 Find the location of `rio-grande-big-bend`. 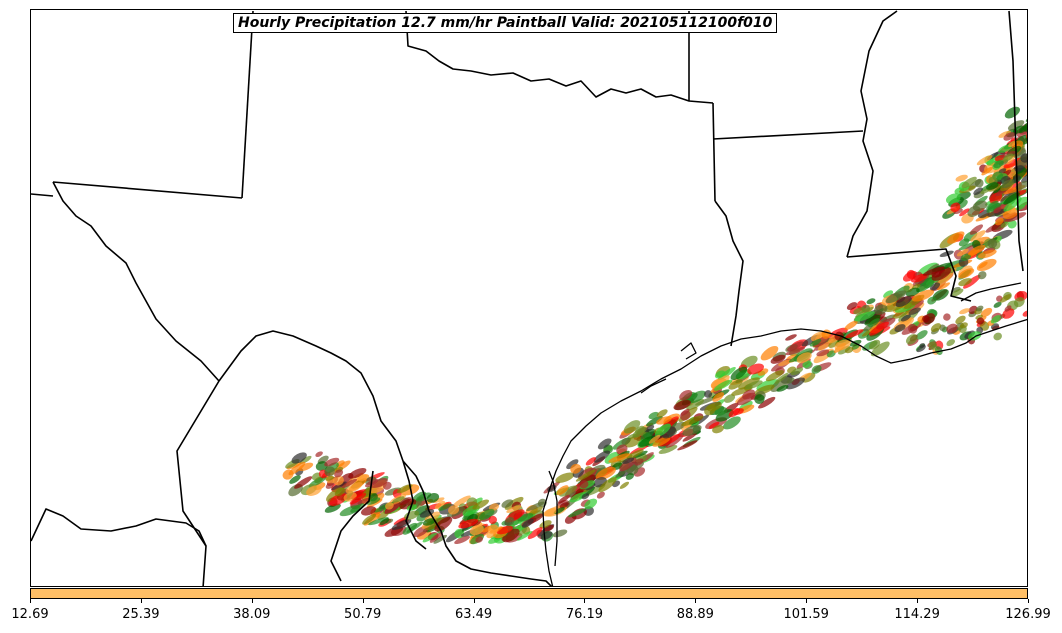

rio-grande-big-bend is located at coordinates (311, 396).